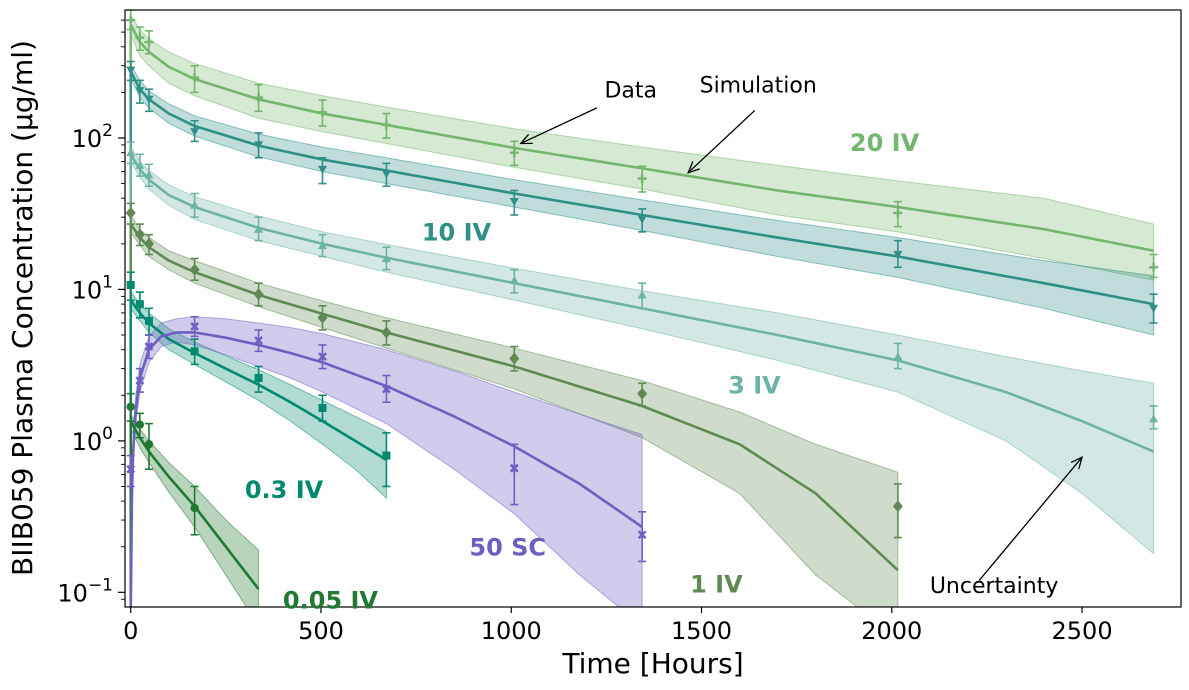 The image size is (1189, 690). Describe the element at coordinates (511, 631) in the screenshot. I see `x-tick-label-2: 1000` at that location.